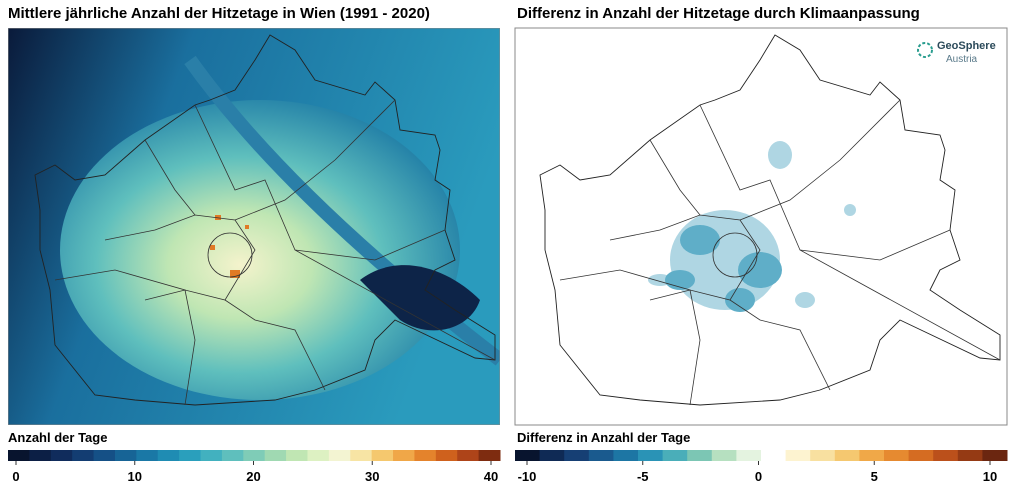 The height and width of the screenshot is (492, 1017). What do you see at coordinates (253, 476) in the screenshot?
I see `tick-label: 20` at bounding box center [253, 476].